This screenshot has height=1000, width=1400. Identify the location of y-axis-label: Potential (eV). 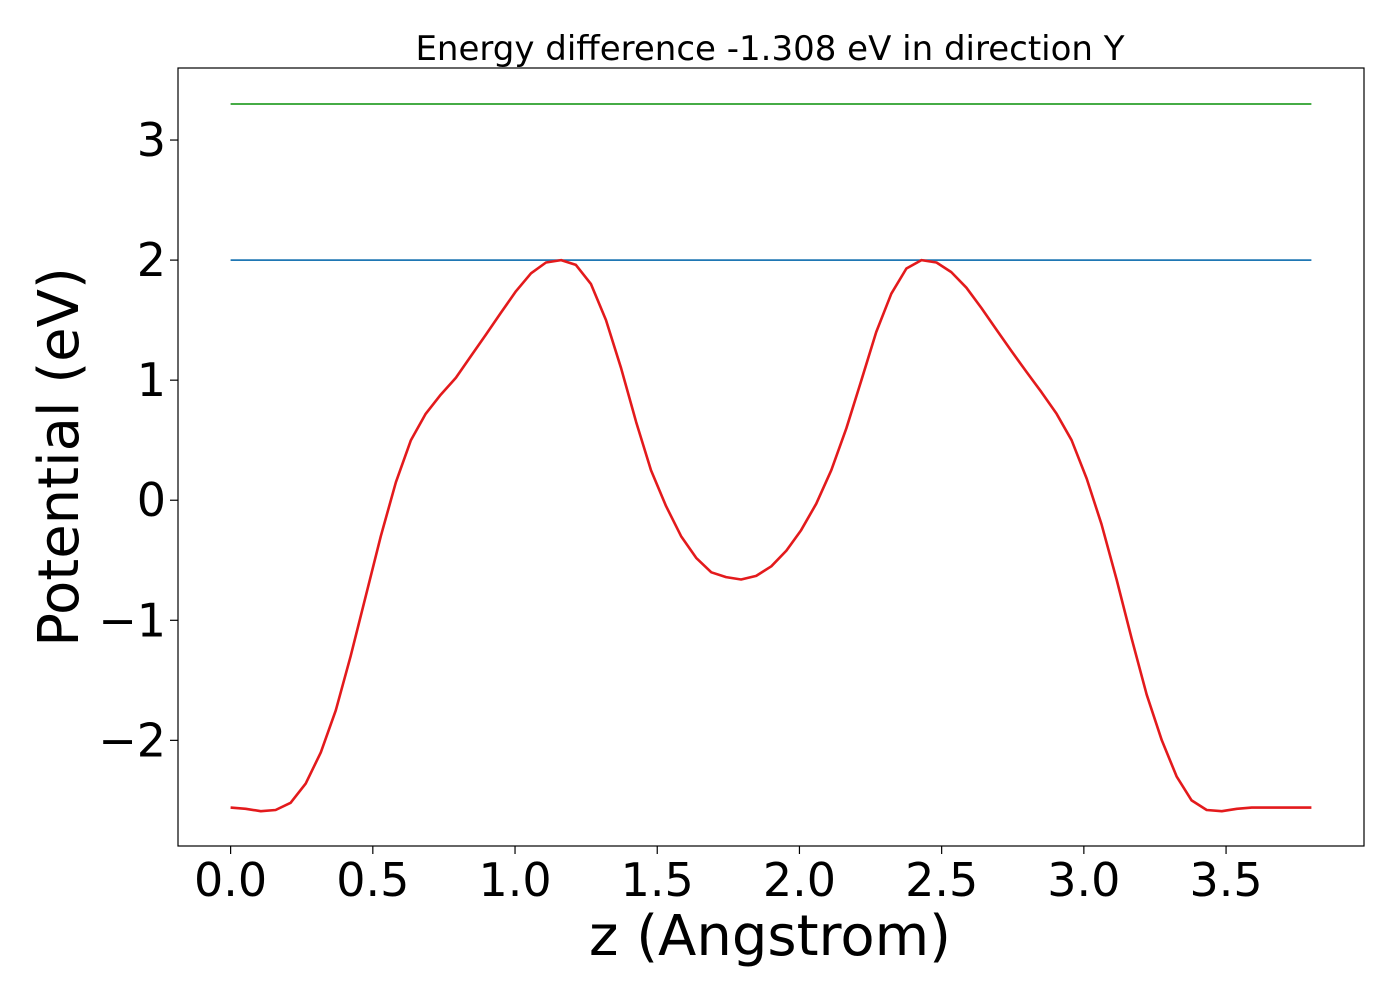
(59, 457).